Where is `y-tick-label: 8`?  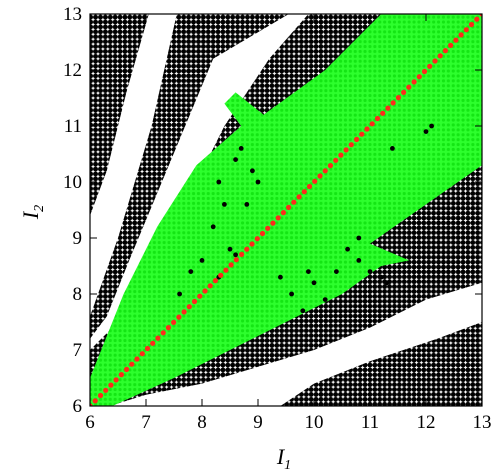 y-tick-label: 8 is located at coordinates (78, 294).